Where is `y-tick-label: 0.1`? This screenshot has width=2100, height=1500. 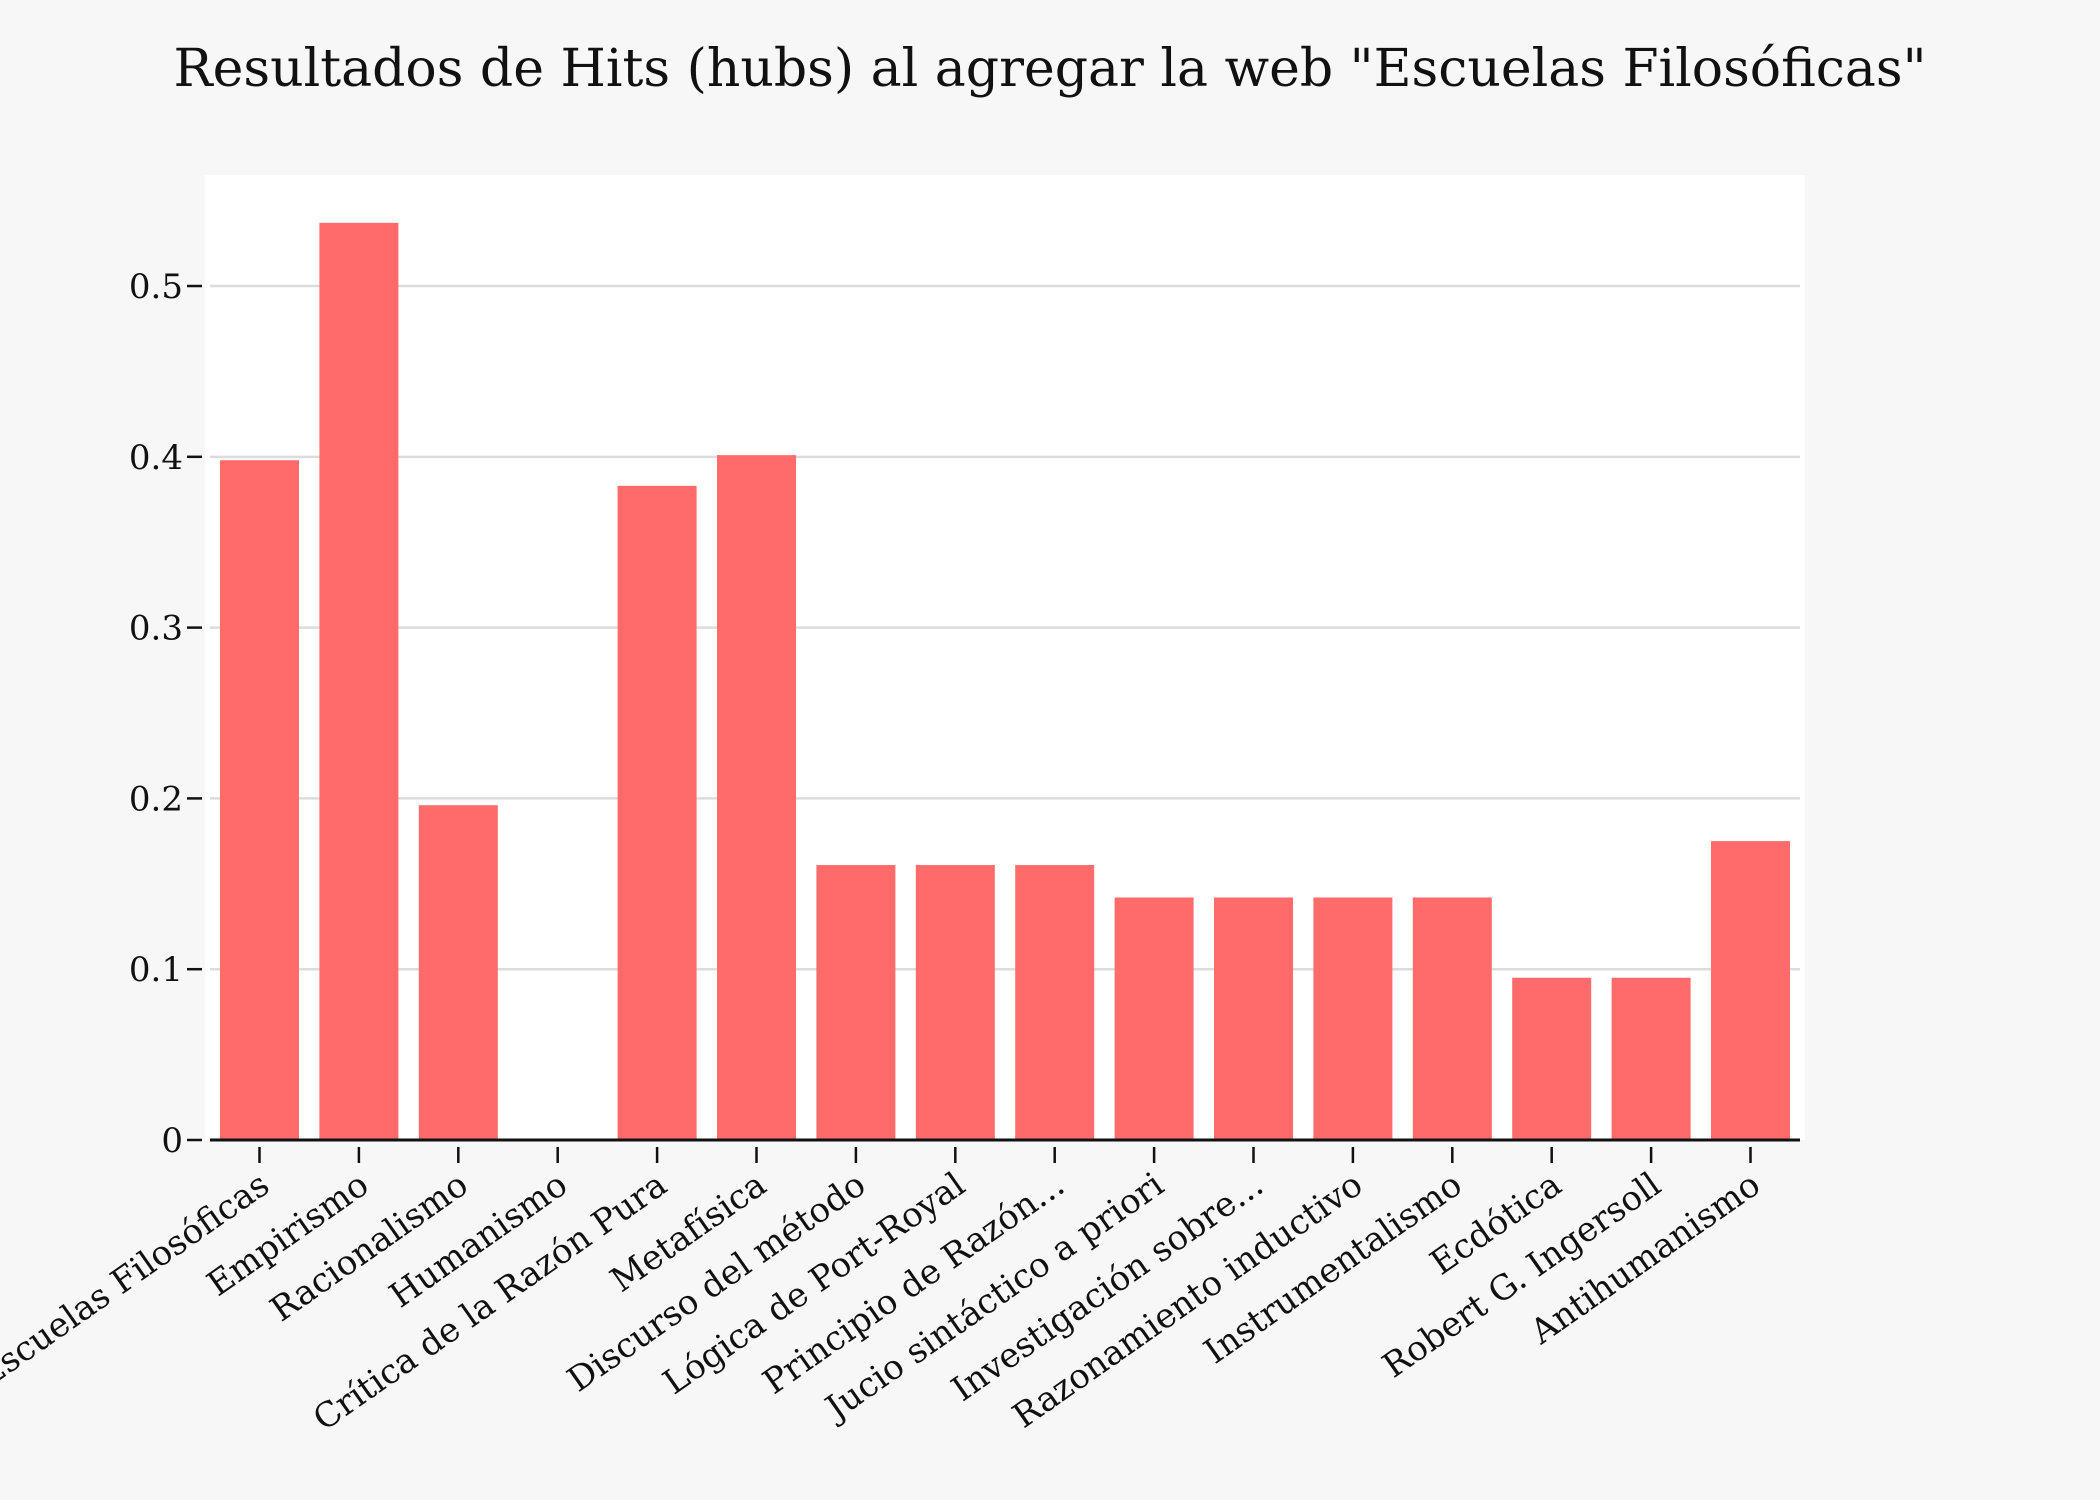
y-tick-label: 0.1 is located at coordinates (156, 970).